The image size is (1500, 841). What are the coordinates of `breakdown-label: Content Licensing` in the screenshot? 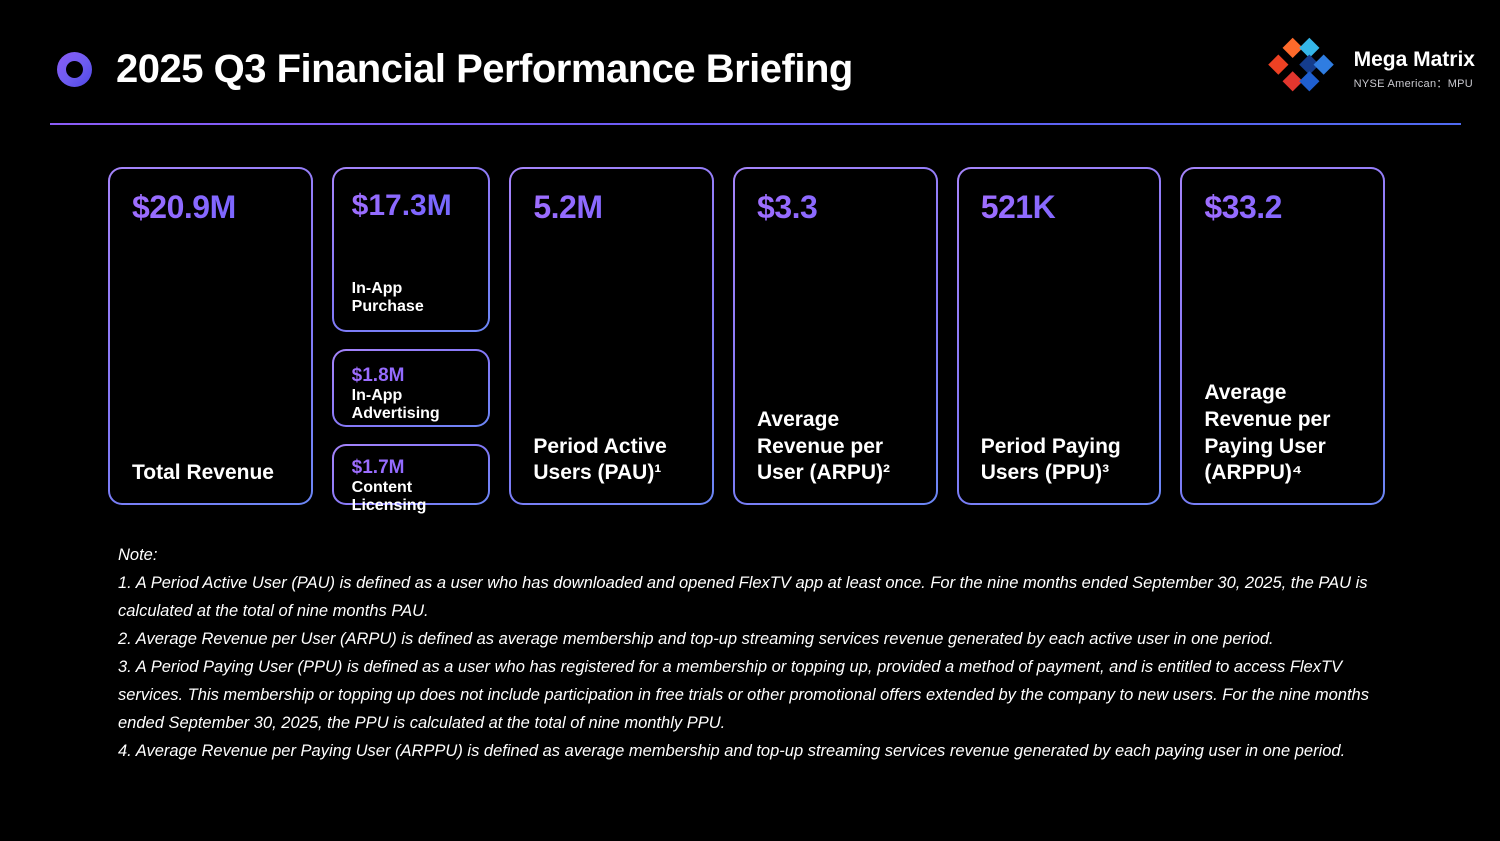 It's located at (389, 496).